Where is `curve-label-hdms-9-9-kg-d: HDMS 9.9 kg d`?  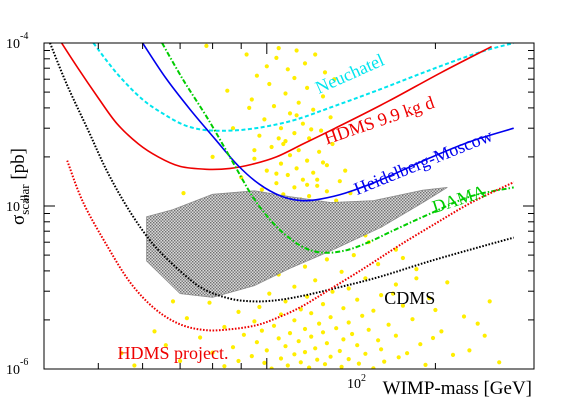
curve-label-hdms-9-9-kg-d: HDMS 9.9 kg d is located at coordinates (379, 120).